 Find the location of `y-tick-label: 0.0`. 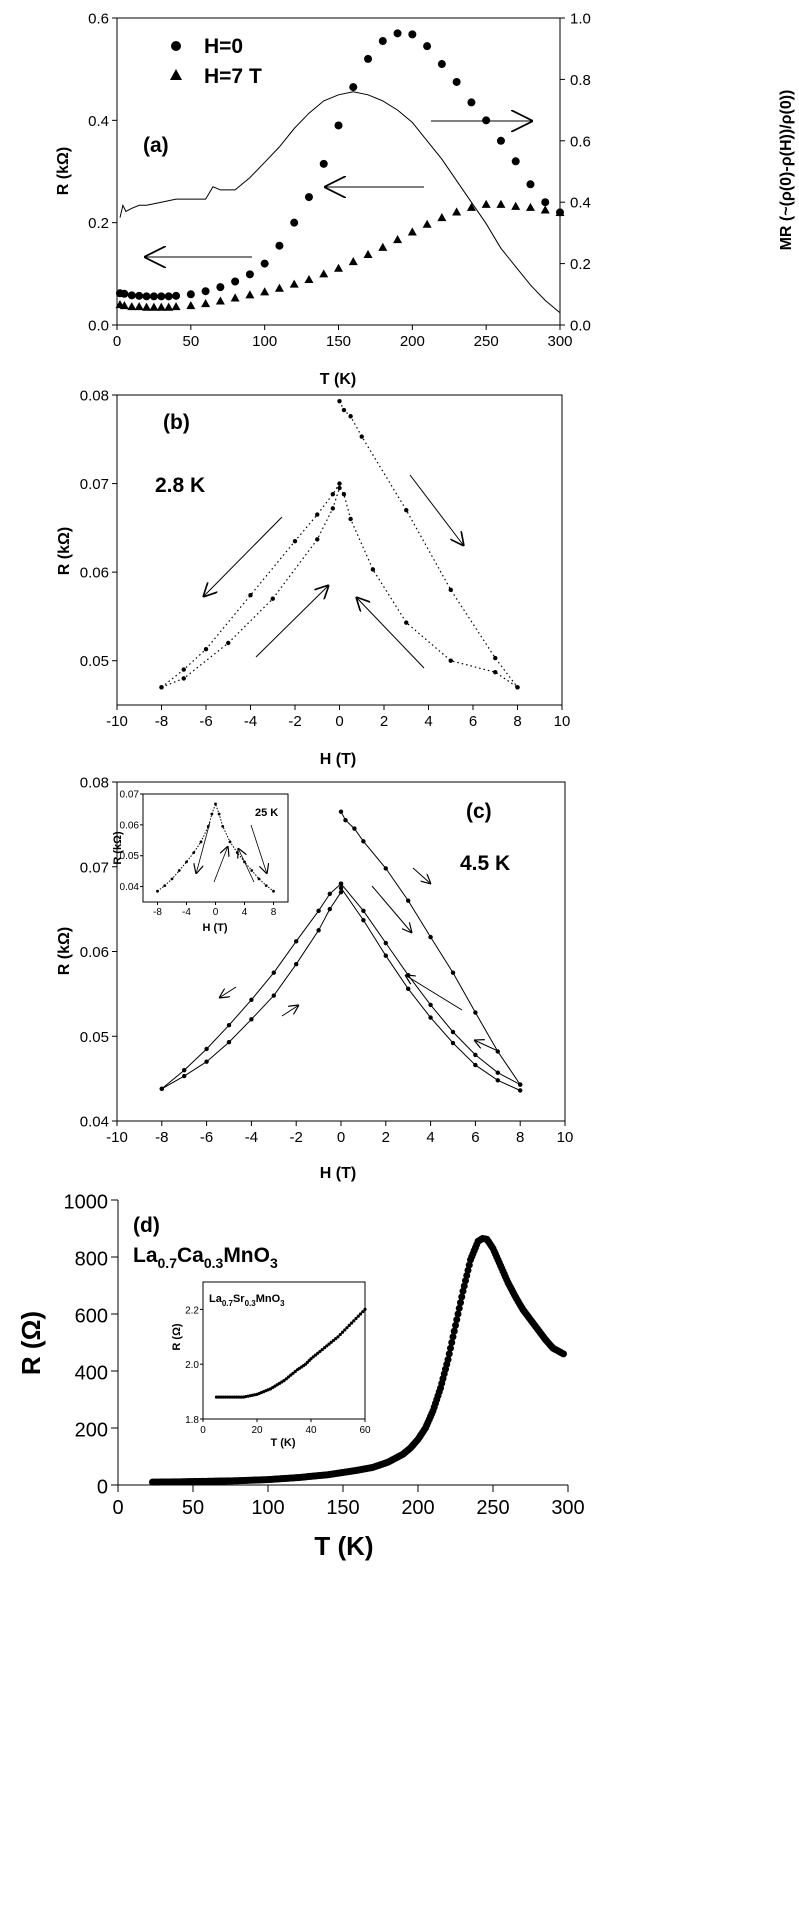

y-tick-label: 0.0 is located at coordinates (98, 326).